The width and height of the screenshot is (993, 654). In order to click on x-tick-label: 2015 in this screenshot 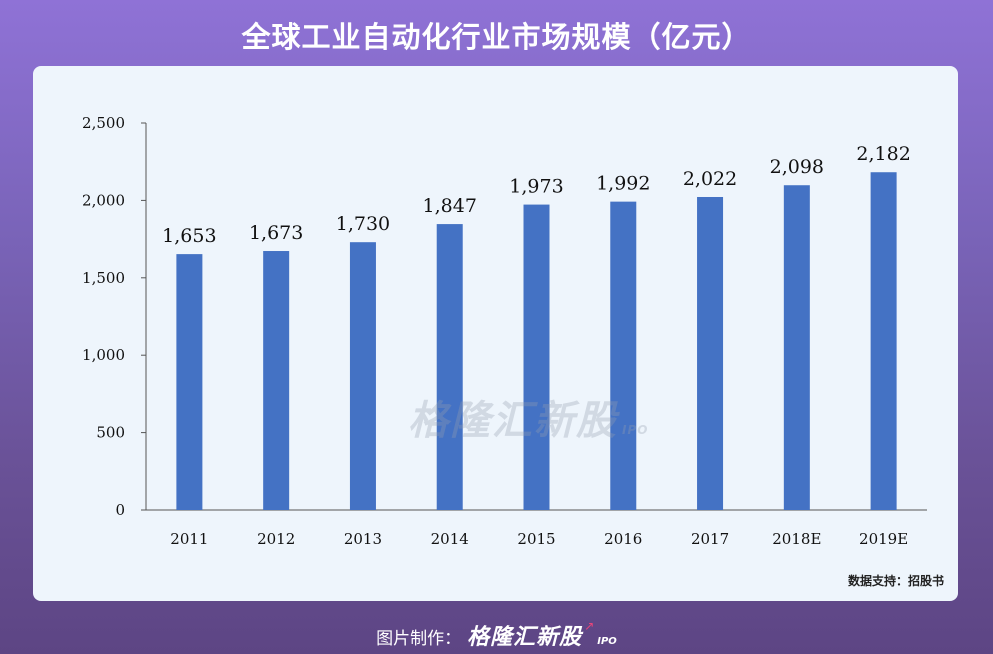, I will do `click(536, 539)`.